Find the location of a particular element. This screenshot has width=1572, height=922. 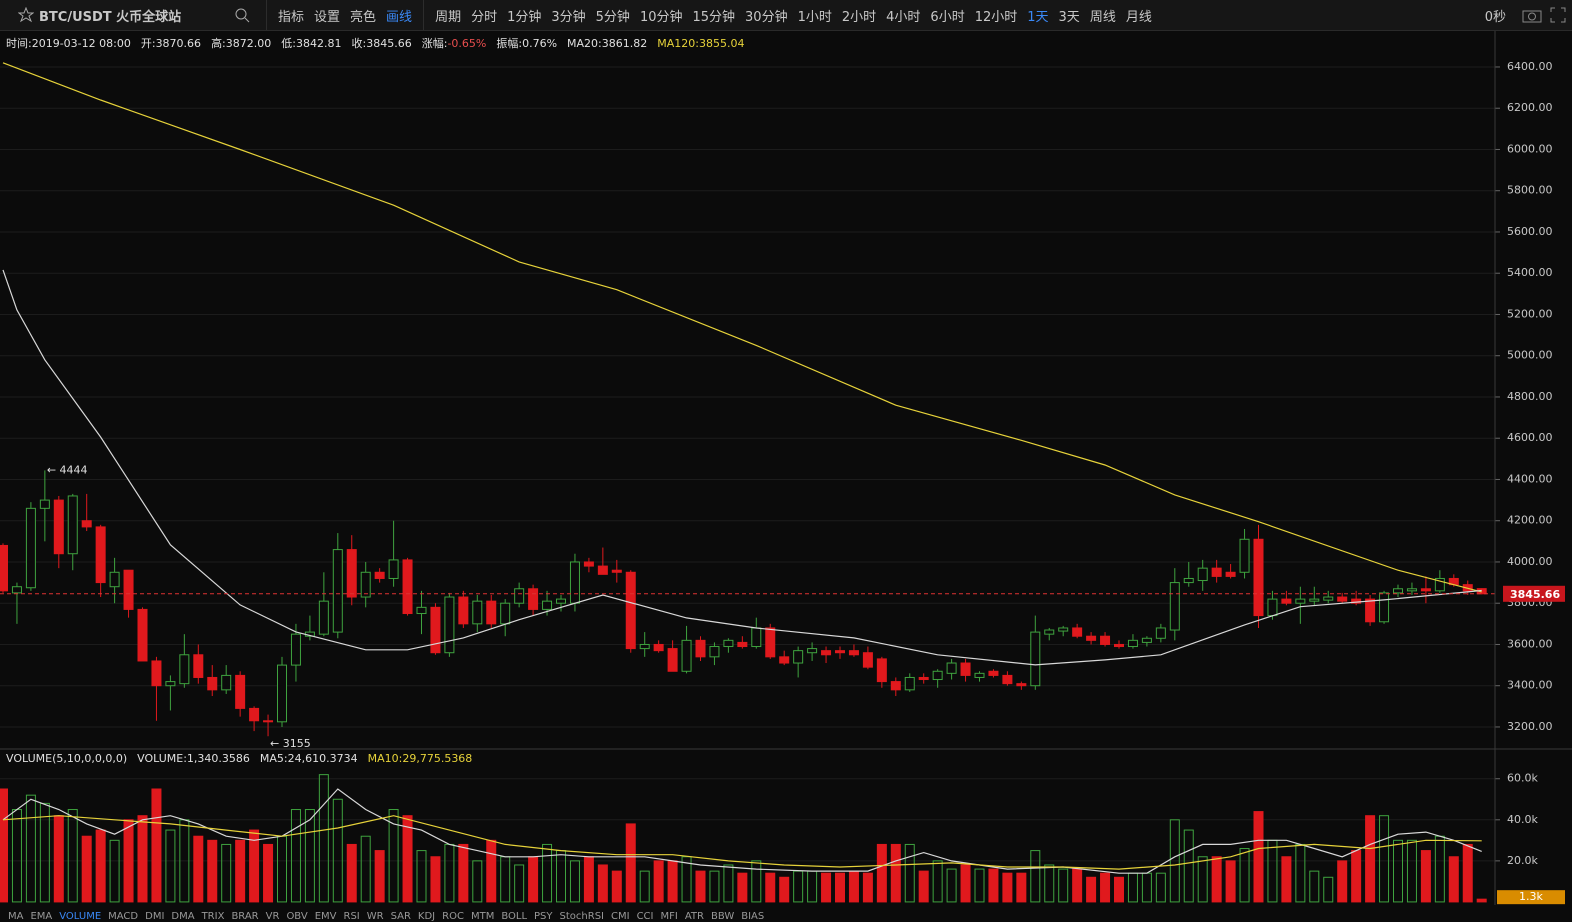

period-button: 15分钟 is located at coordinates (714, 17).